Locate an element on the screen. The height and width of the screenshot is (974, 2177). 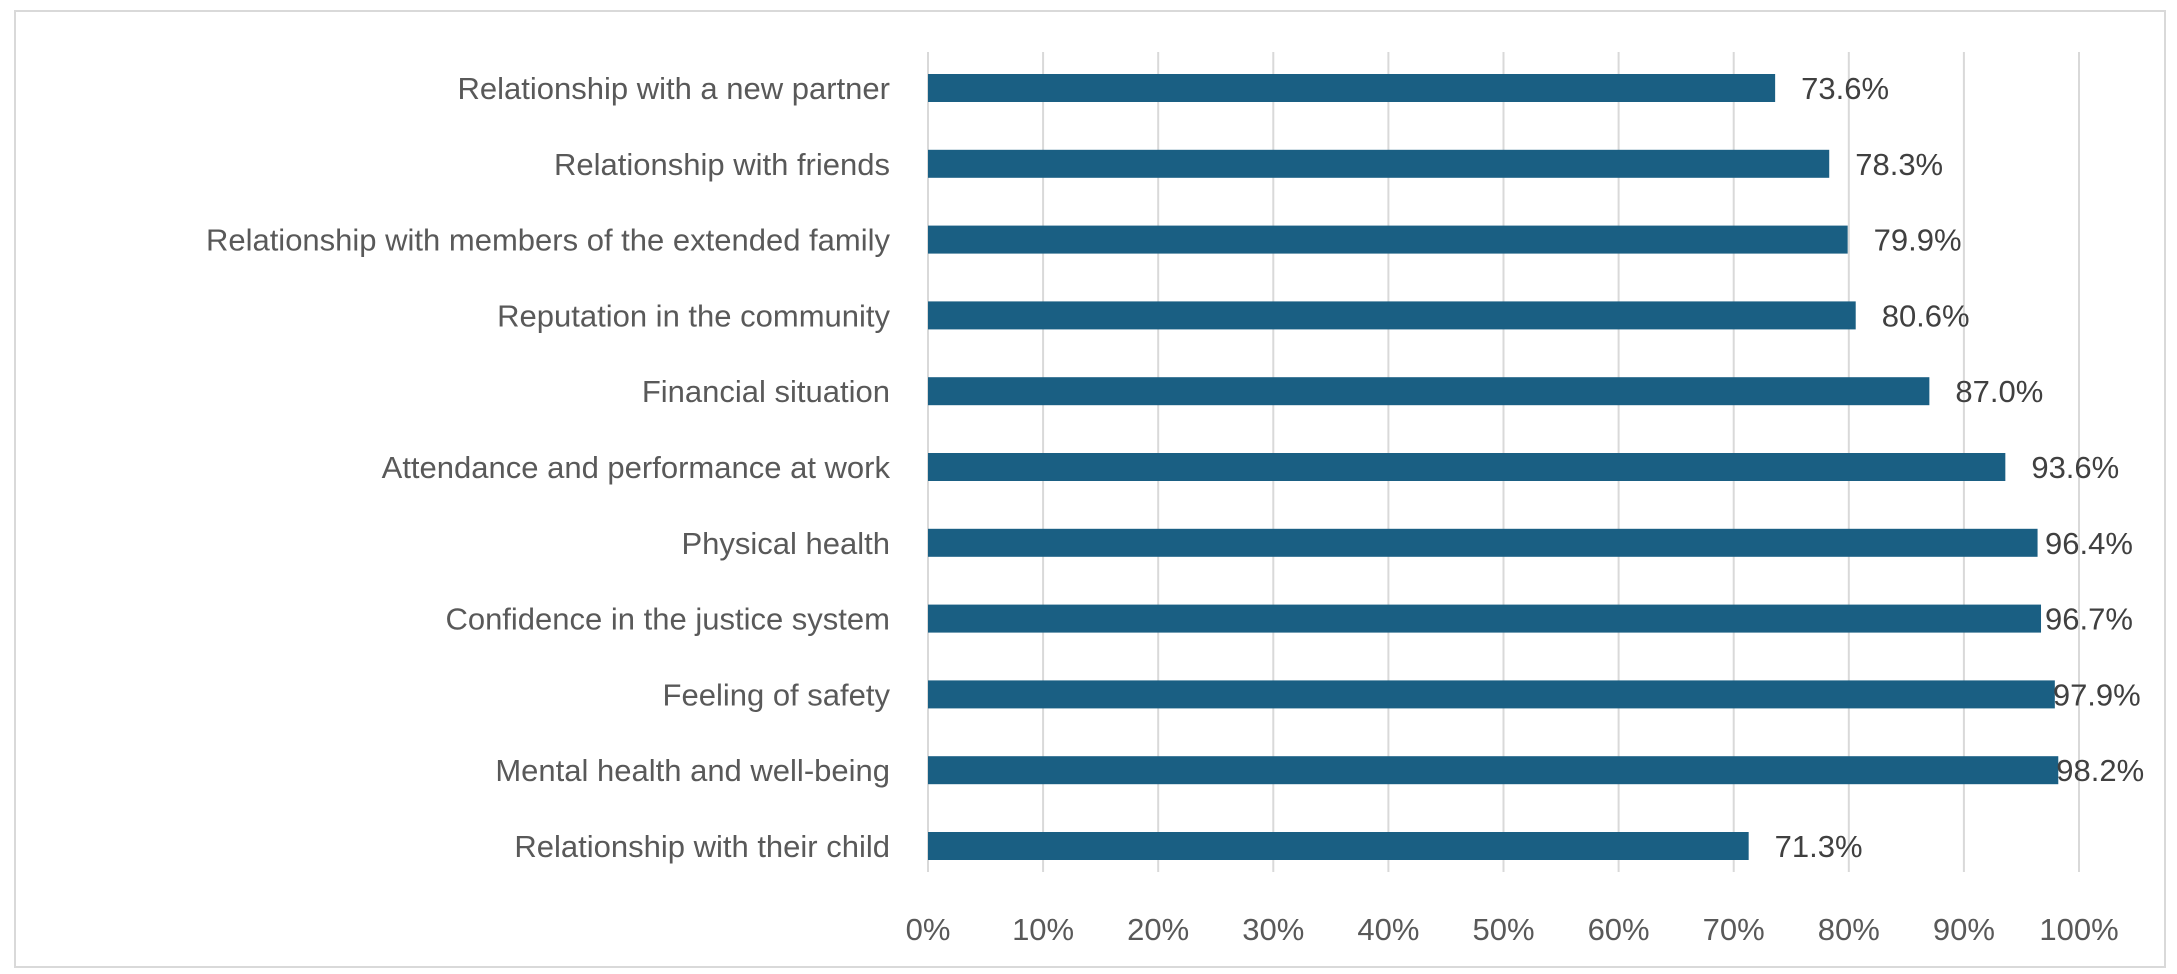
category-label: Confidence in the justice system is located at coordinates (667, 619).